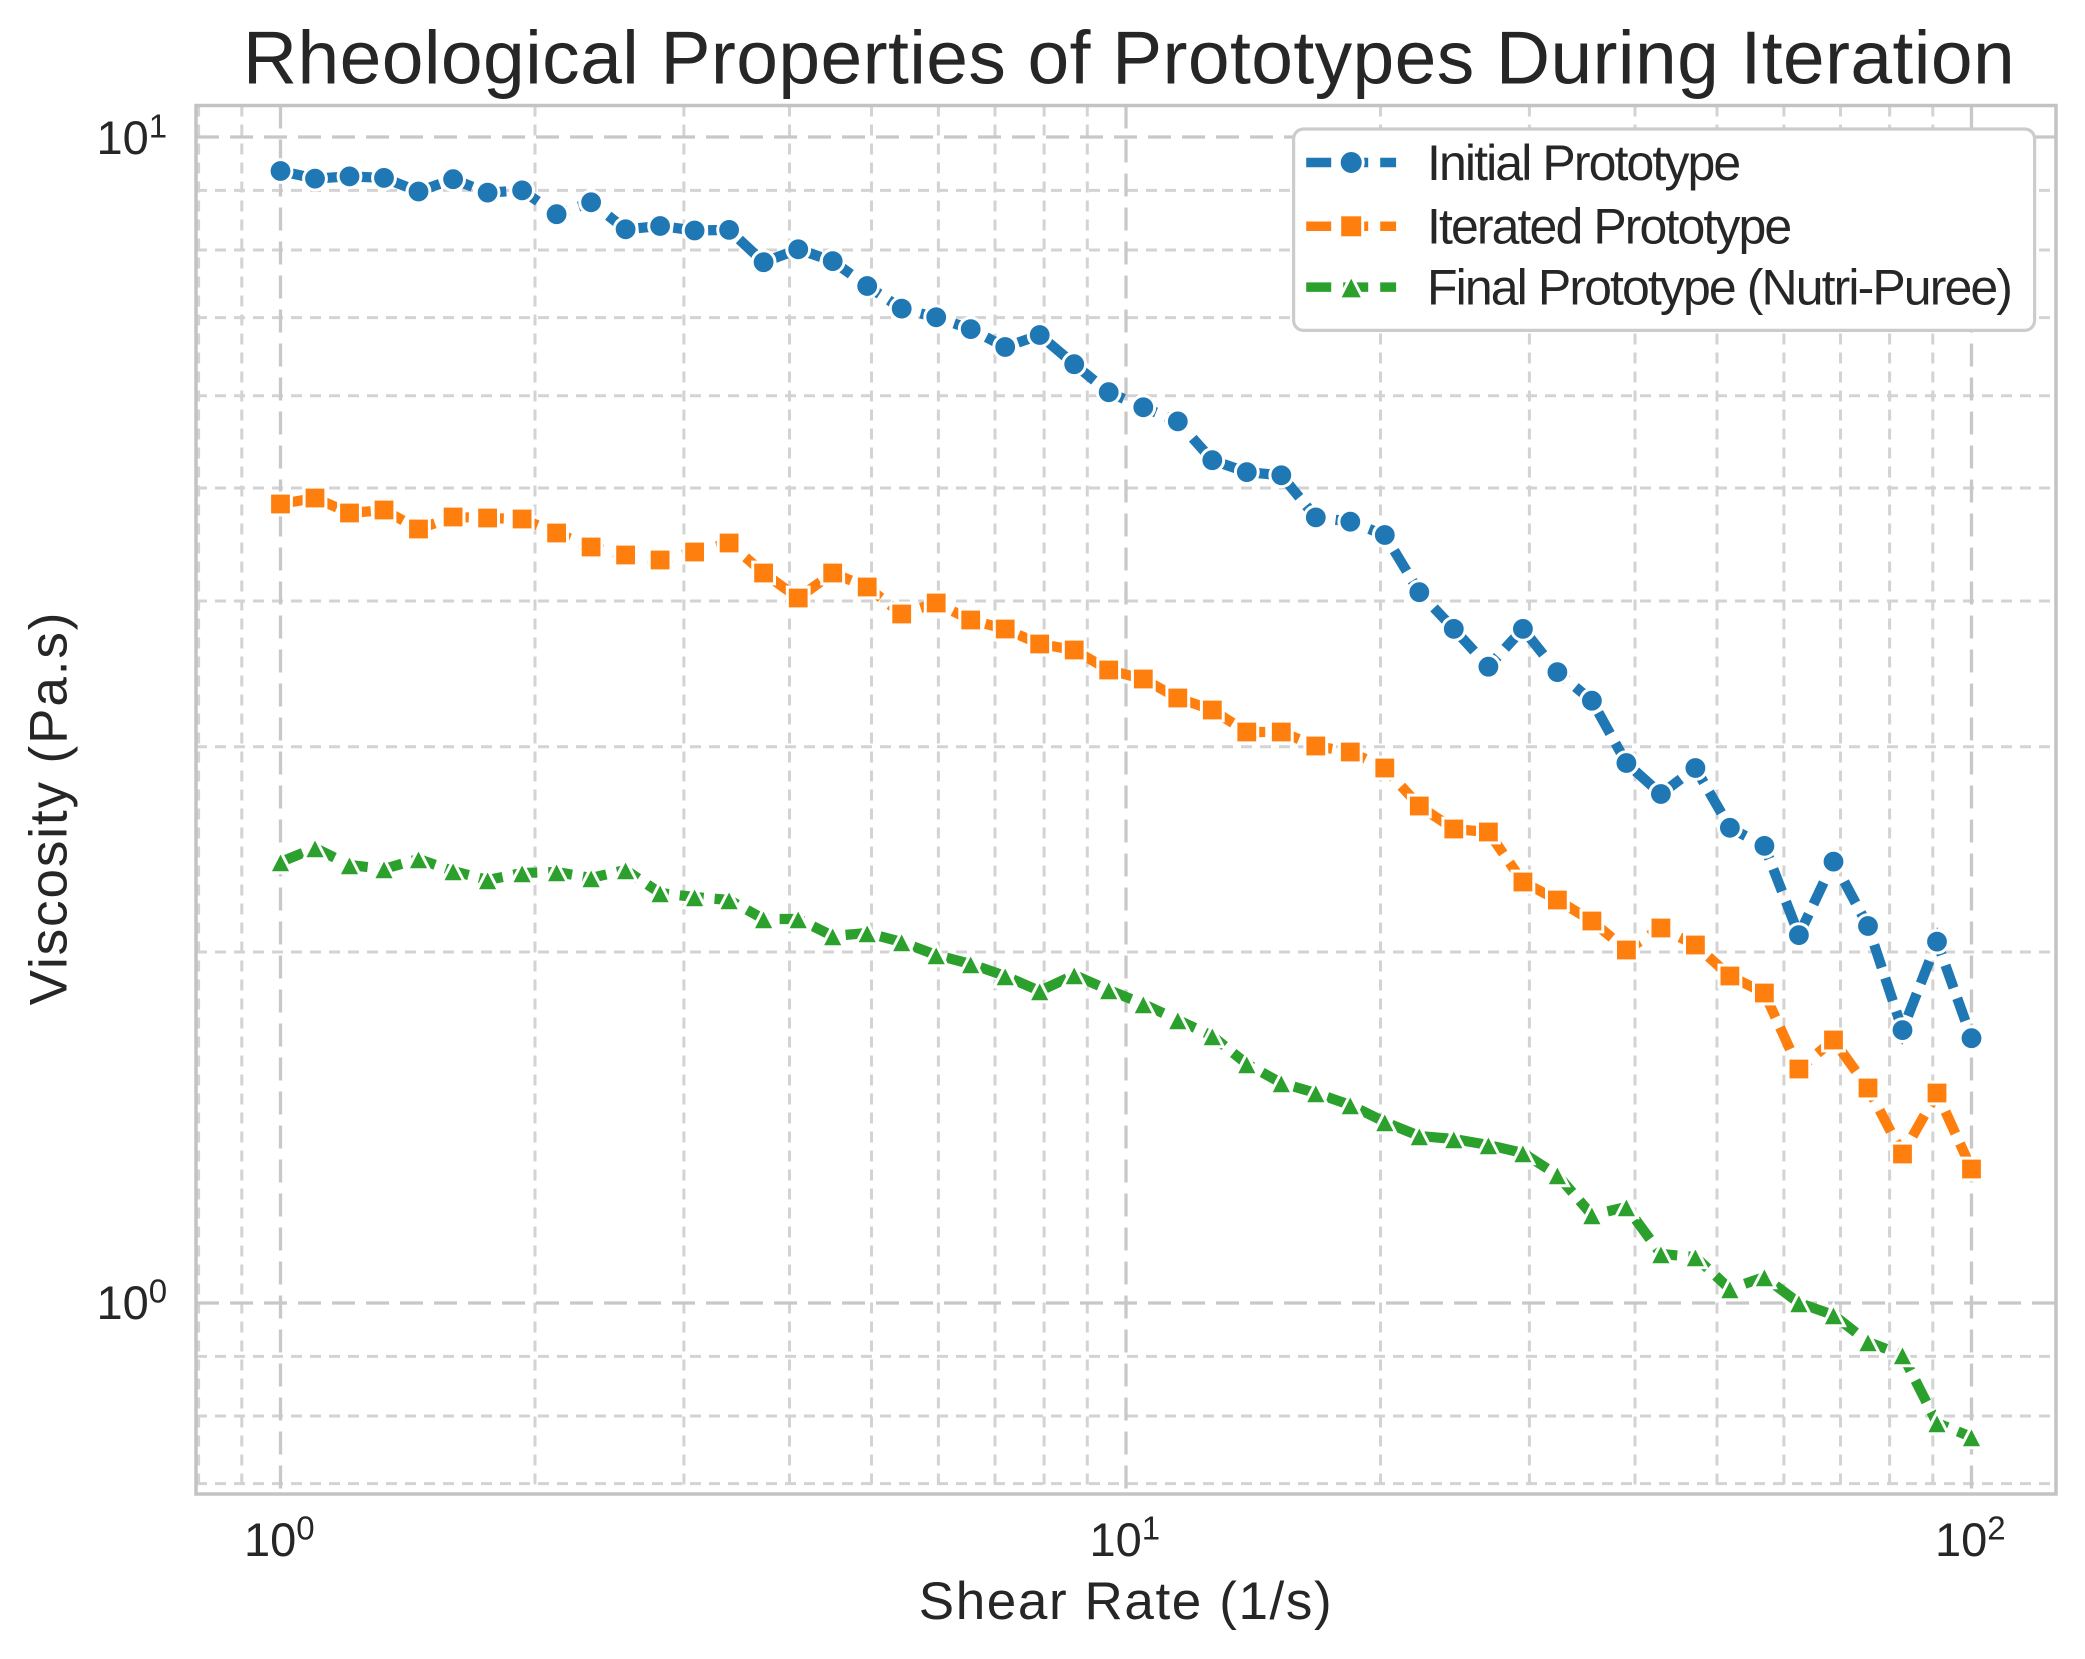 This screenshot has width=2085, height=1659. What do you see at coordinates (1583, 163) in the screenshot?
I see `svg-text: Initial Prototype` at bounding box center [1583, 163].